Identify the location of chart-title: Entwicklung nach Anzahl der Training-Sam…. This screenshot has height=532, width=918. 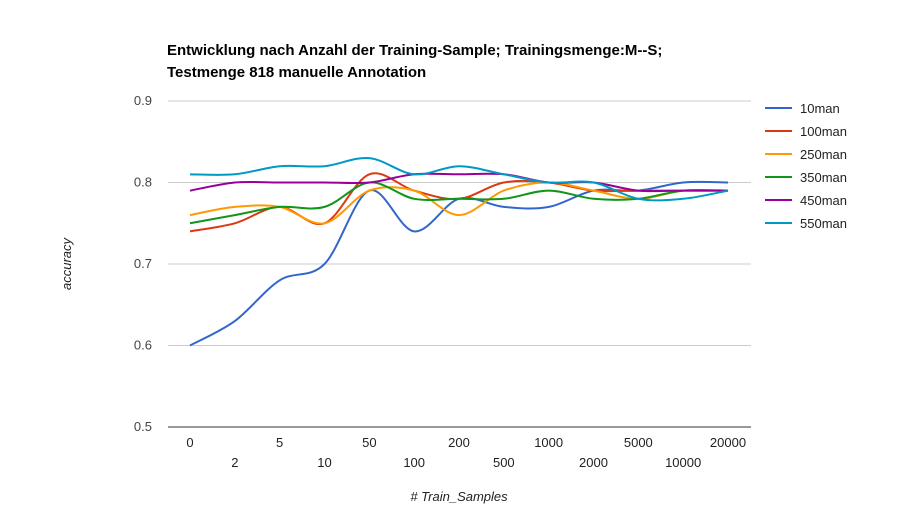
(414, 61).